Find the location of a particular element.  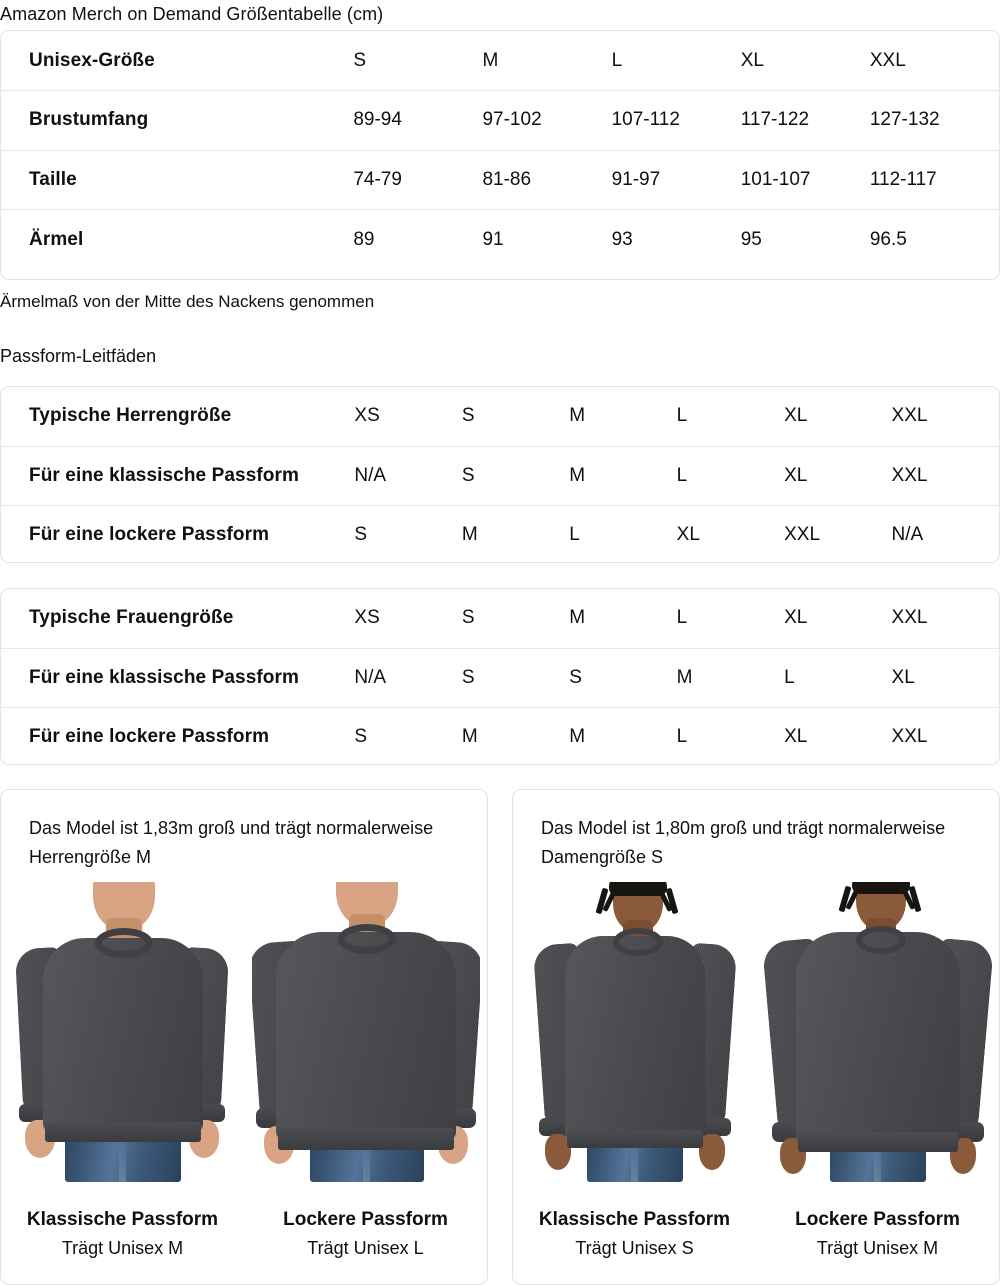

women-header-m: M is located at coordinates (577, 618).